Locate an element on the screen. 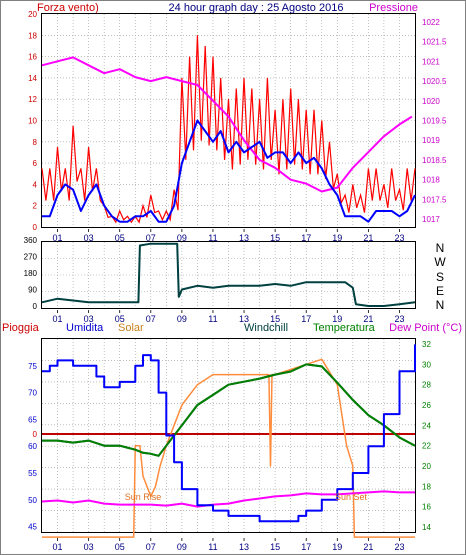 The height and width of the screenshot is (555, 466). series-dewpoint is located at coordinates (228, 499).